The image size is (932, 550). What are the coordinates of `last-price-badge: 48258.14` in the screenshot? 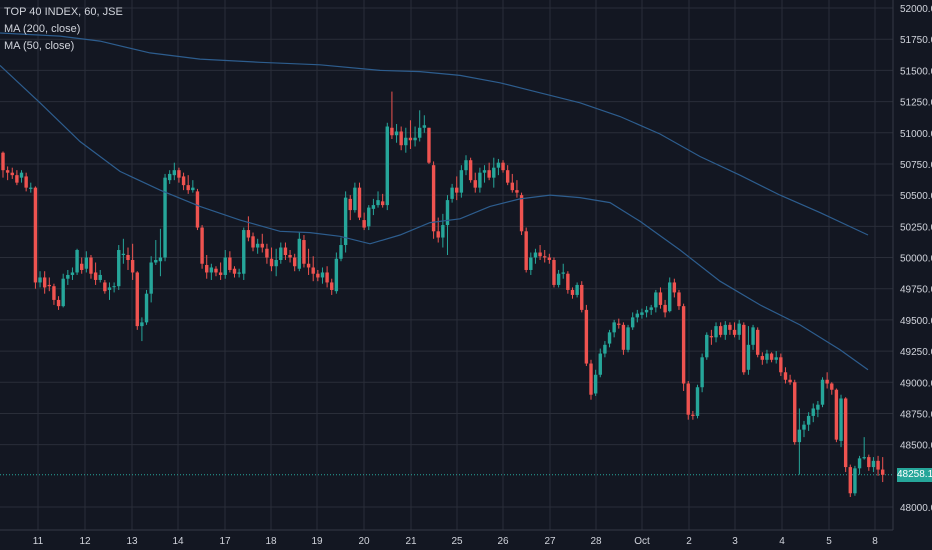 It's located at (914, 474).